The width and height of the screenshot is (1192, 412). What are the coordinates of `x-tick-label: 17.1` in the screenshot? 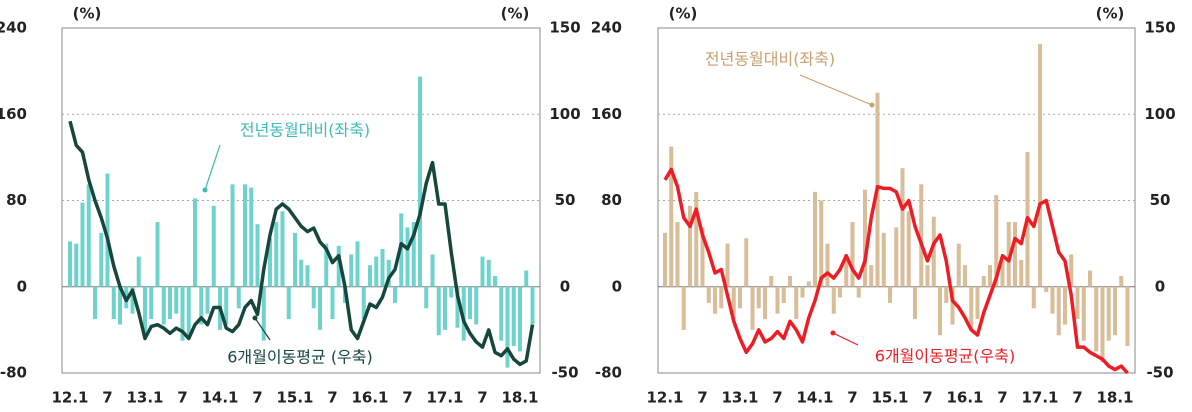 It's located at (1039, 398).